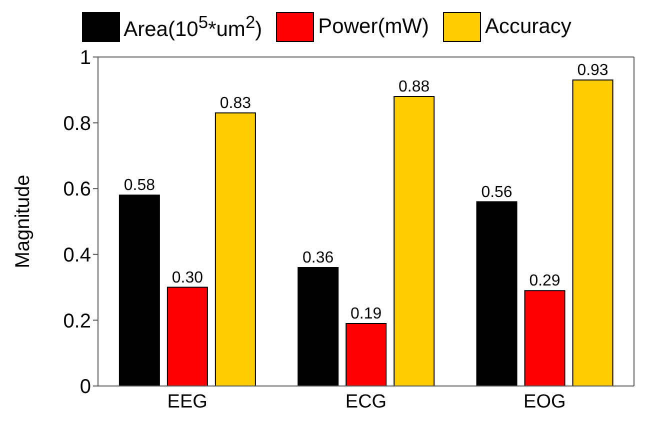  Describe the element at coordinates (187, 401) in the screenshot. I see `x-tick-label: EEG` at that location.